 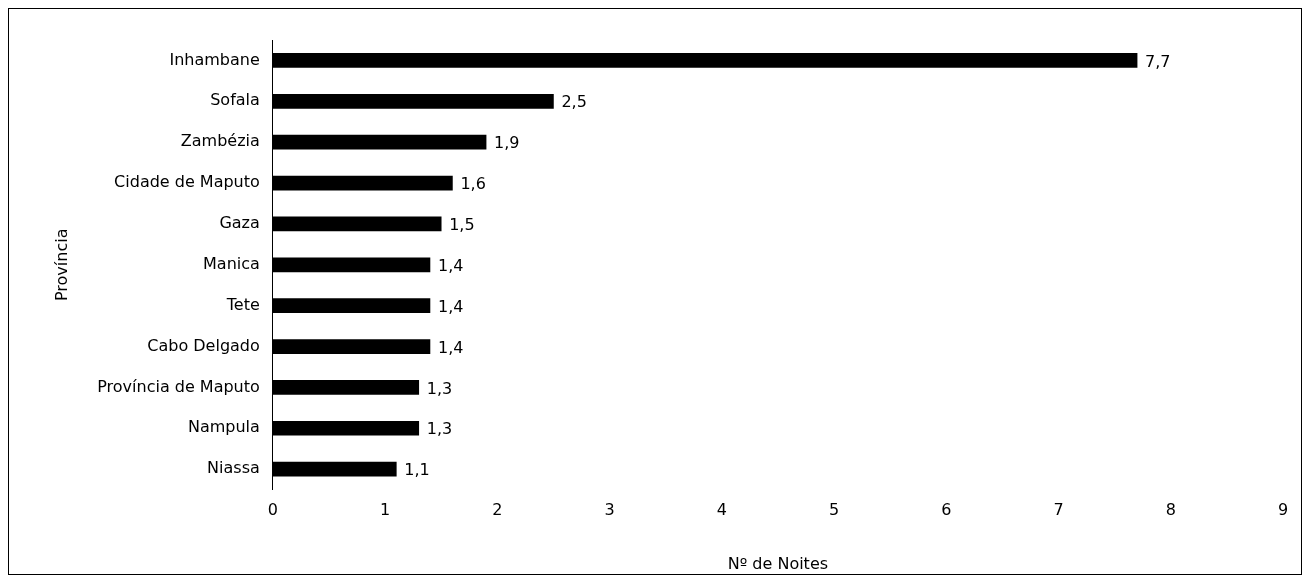 I want to click on y-tick-label: Tete, so click(x=242, y=304).